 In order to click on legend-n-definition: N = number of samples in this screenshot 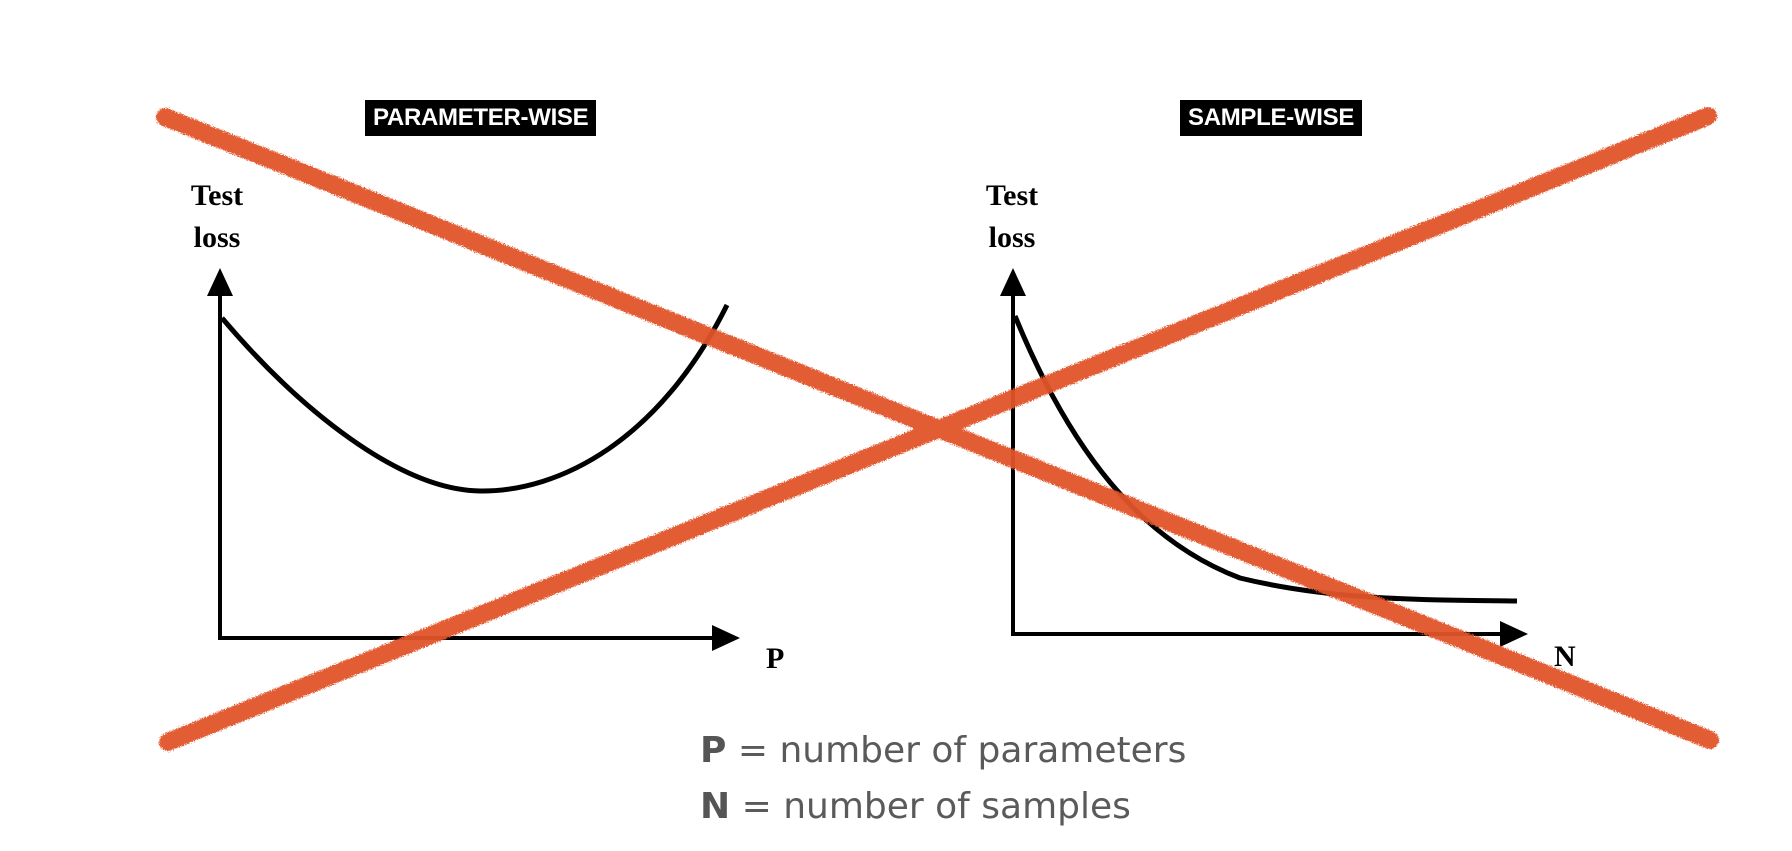, I will do `click(915, 806)`.